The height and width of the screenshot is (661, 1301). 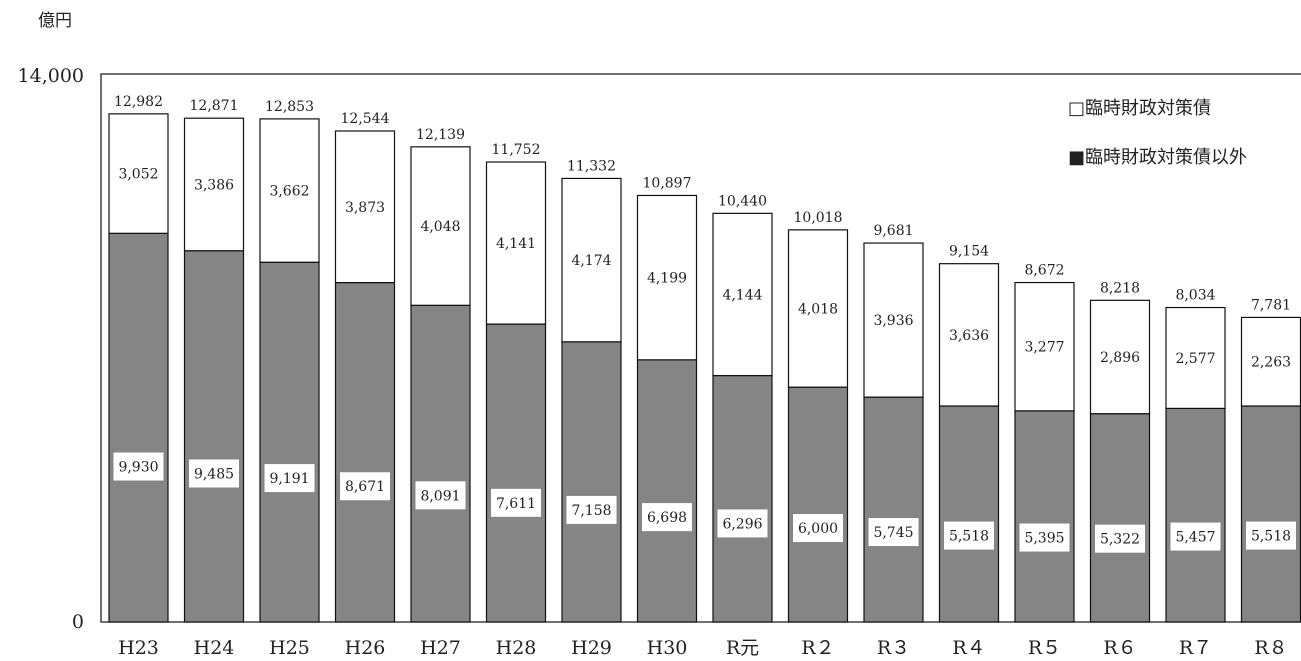 What do you see at coordinates (516, 150) in the screenshot?
I see `total-label-5: 11,752` at bounding box center [516, 150].